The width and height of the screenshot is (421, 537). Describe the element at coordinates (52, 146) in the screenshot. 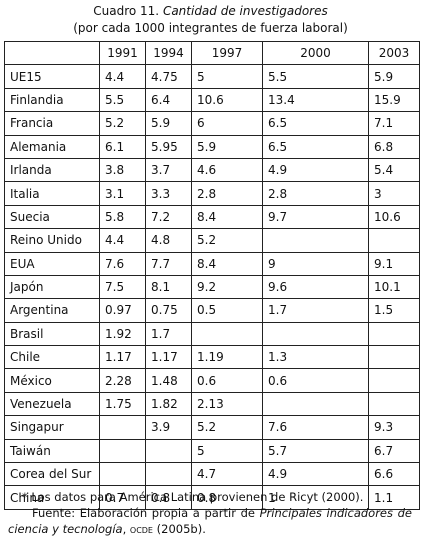

I see `country-cell: Alemania` at that location.